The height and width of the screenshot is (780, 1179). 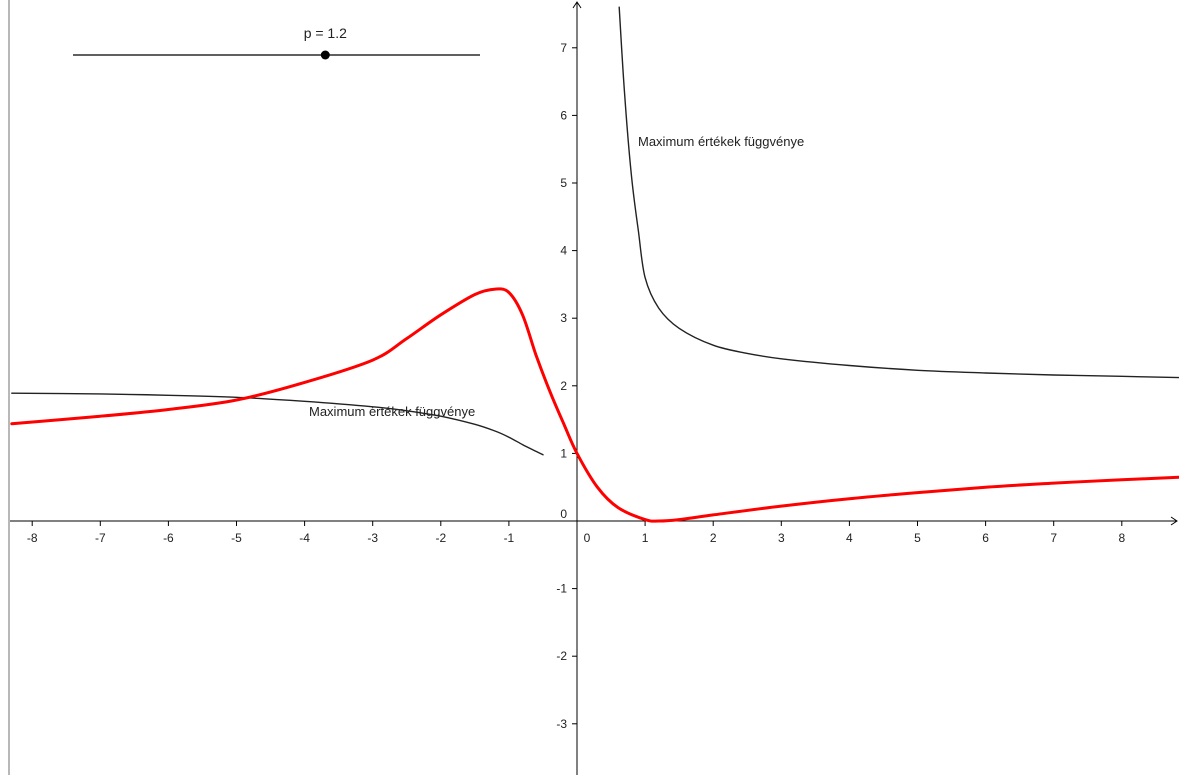 I want to click on x-tick-label: 2, so click(x=713, y=538).